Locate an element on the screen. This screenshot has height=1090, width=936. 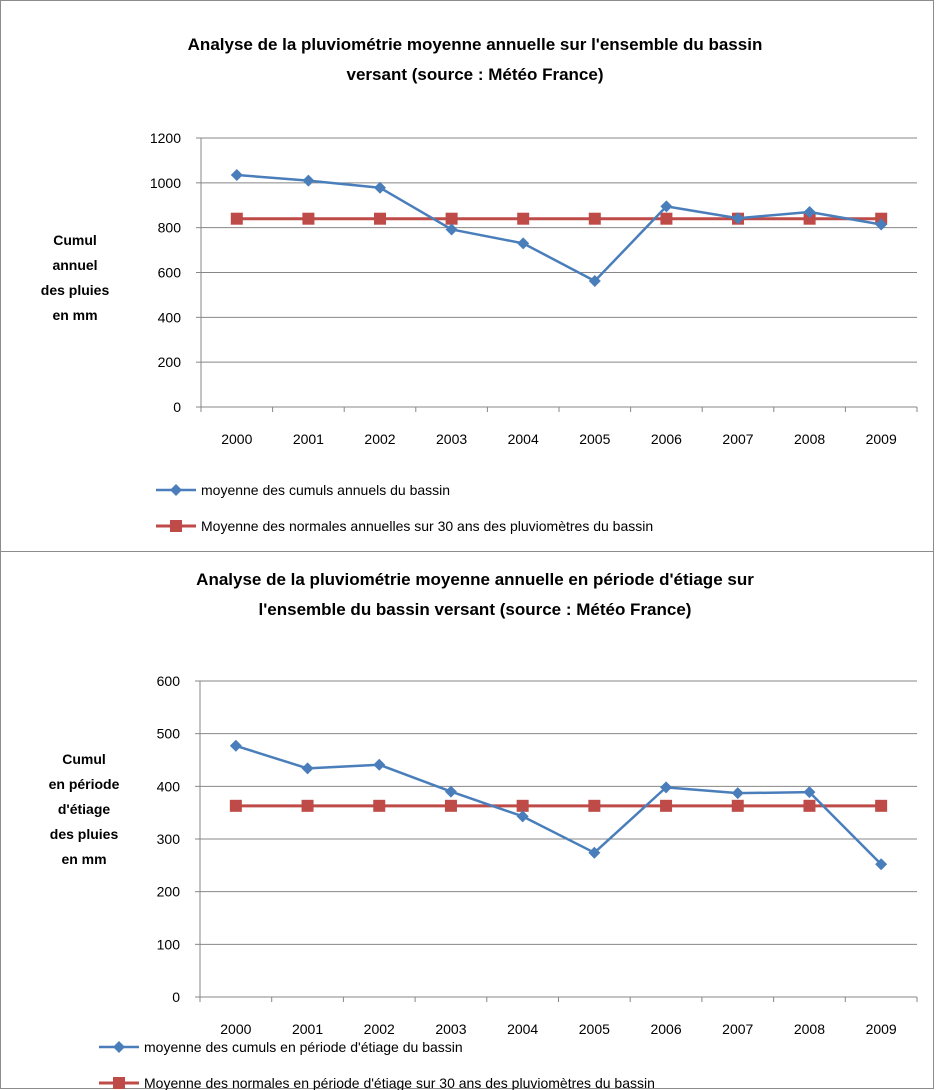
y-tick-label: 1200 is located at coordinates (165, 138).